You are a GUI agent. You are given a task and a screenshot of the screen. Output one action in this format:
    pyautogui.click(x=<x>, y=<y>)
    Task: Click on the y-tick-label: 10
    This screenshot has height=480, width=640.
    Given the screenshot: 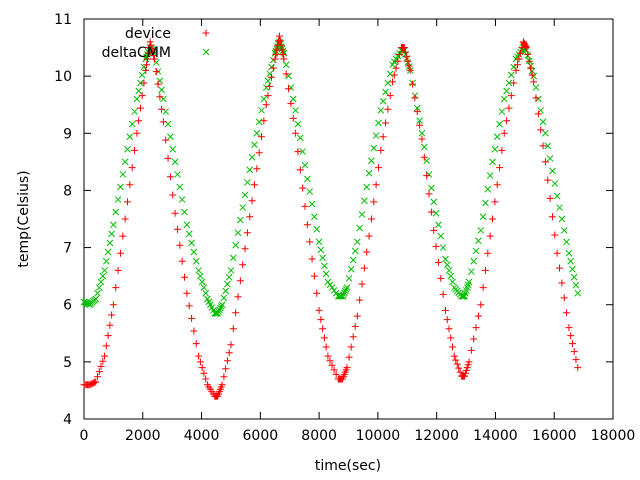 What is the action you would take?
    pyautogui.click(x=63, y=77)
    